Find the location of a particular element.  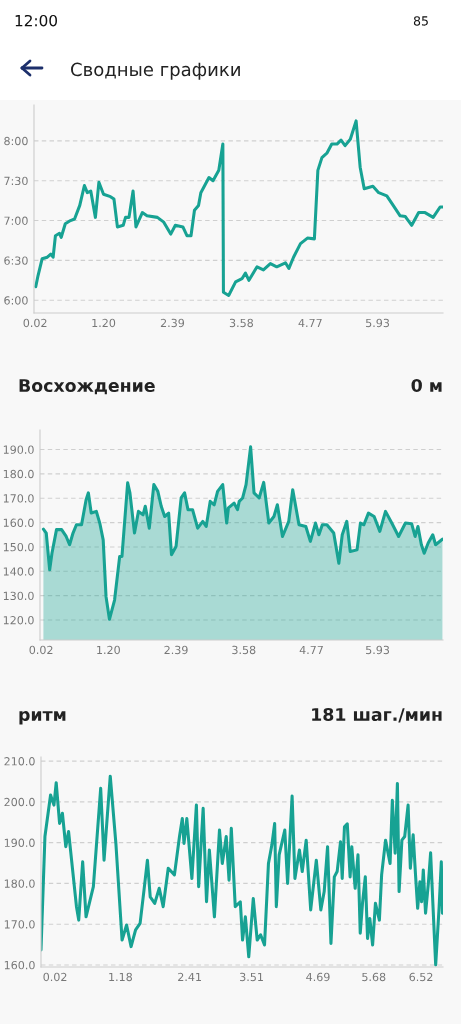

x-tick-label: 5.68 is located at coordinates (374, 977).